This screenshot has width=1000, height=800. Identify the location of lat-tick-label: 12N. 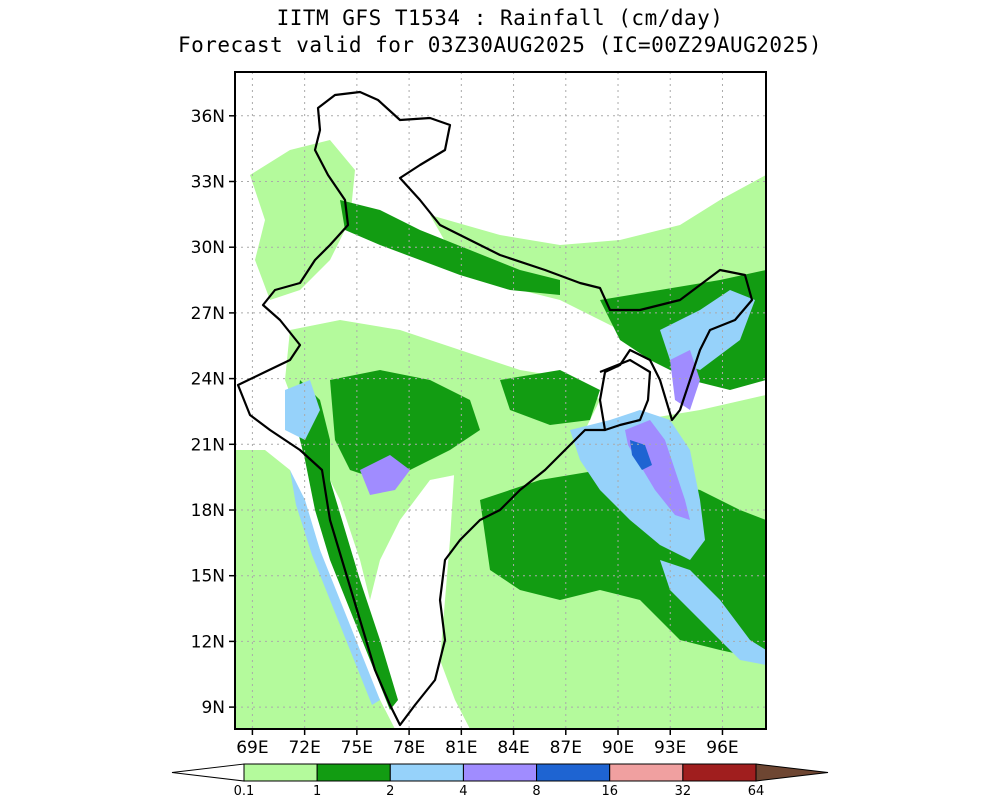
(208, 642).